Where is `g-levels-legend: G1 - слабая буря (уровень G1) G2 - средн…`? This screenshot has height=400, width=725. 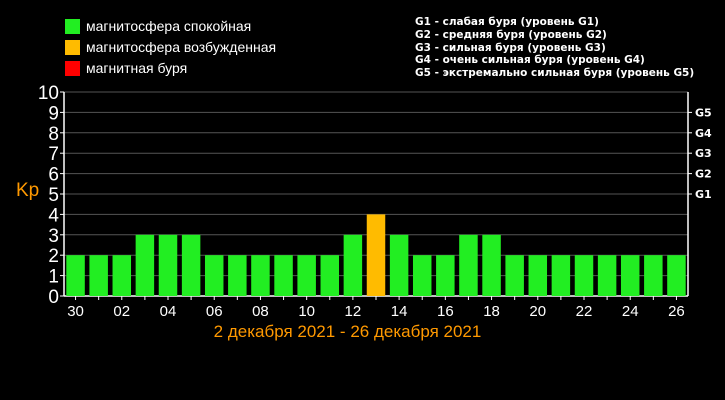 g-levels-legend: G1 - слабая буря (уровень G1) G2 - средн… is located at coordinates (554, 48).